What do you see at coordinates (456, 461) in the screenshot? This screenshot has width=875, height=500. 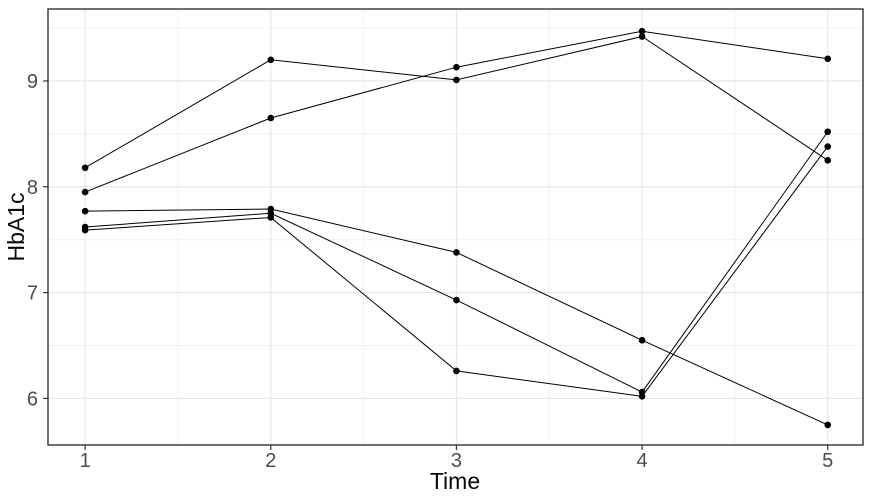 I see `x-tick-label: 3` at bounding box center [456, 461].